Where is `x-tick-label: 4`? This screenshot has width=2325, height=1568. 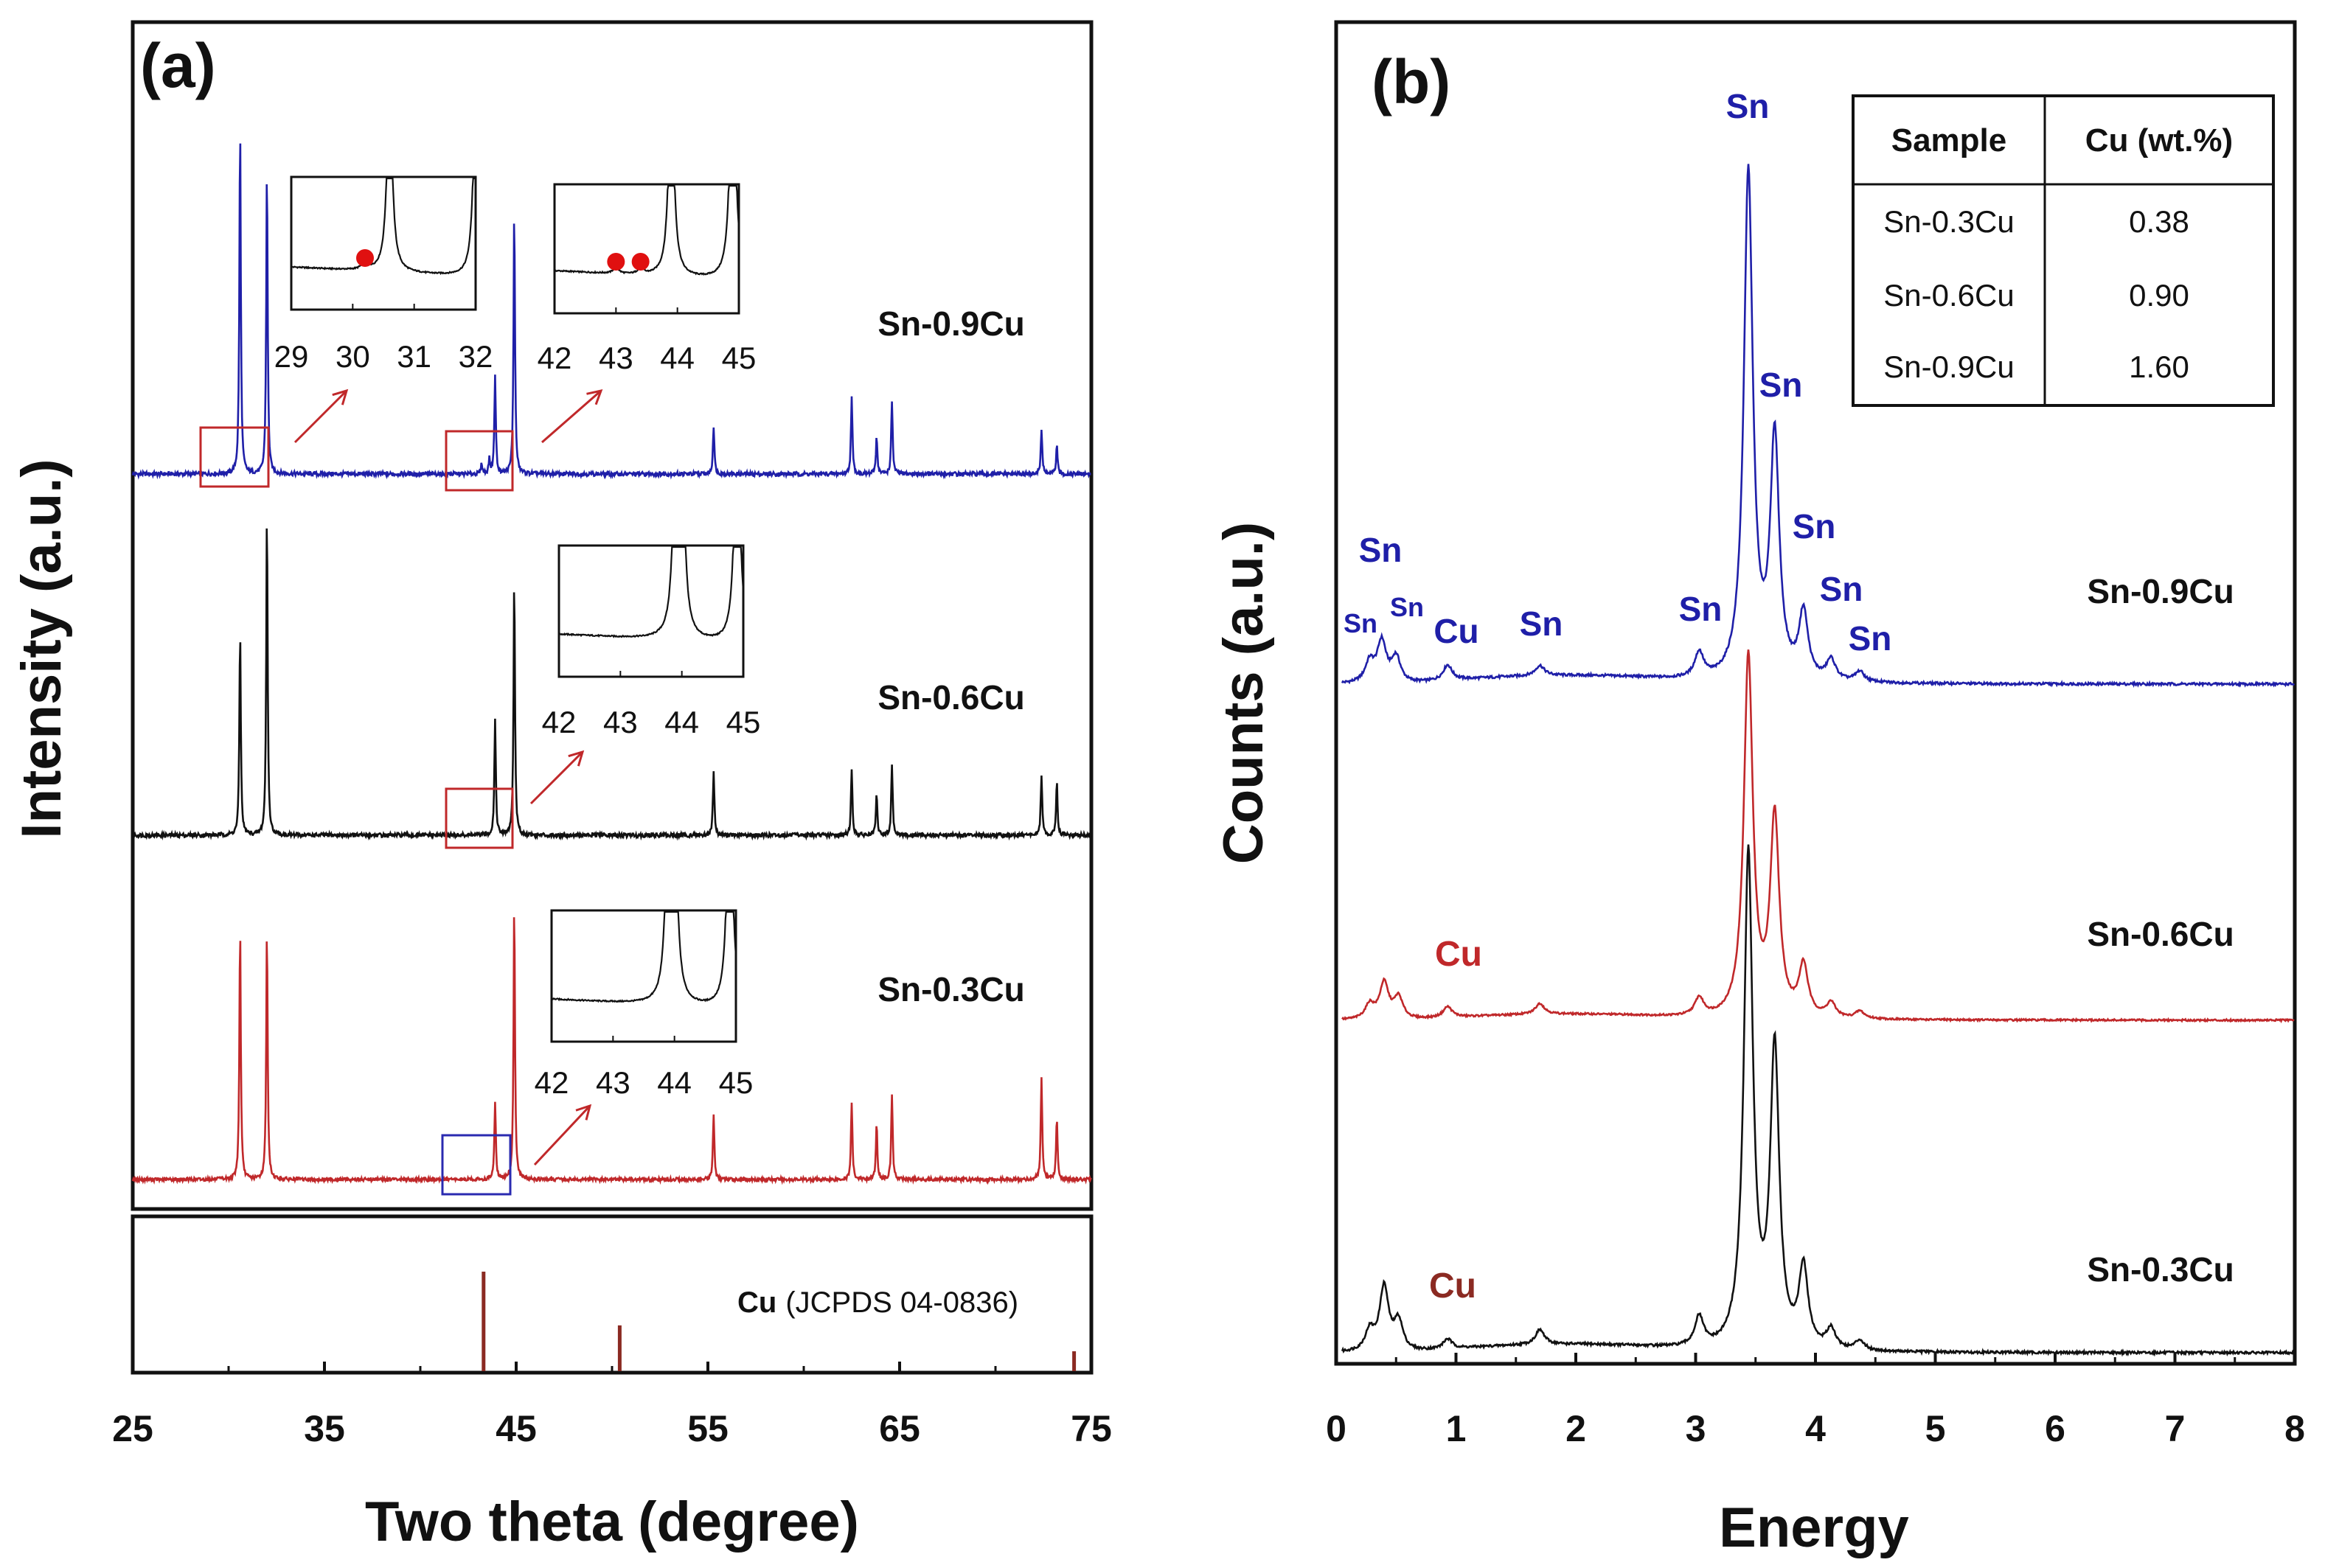 x-tick-label: 4 is located at coordinates (1815, 1428).